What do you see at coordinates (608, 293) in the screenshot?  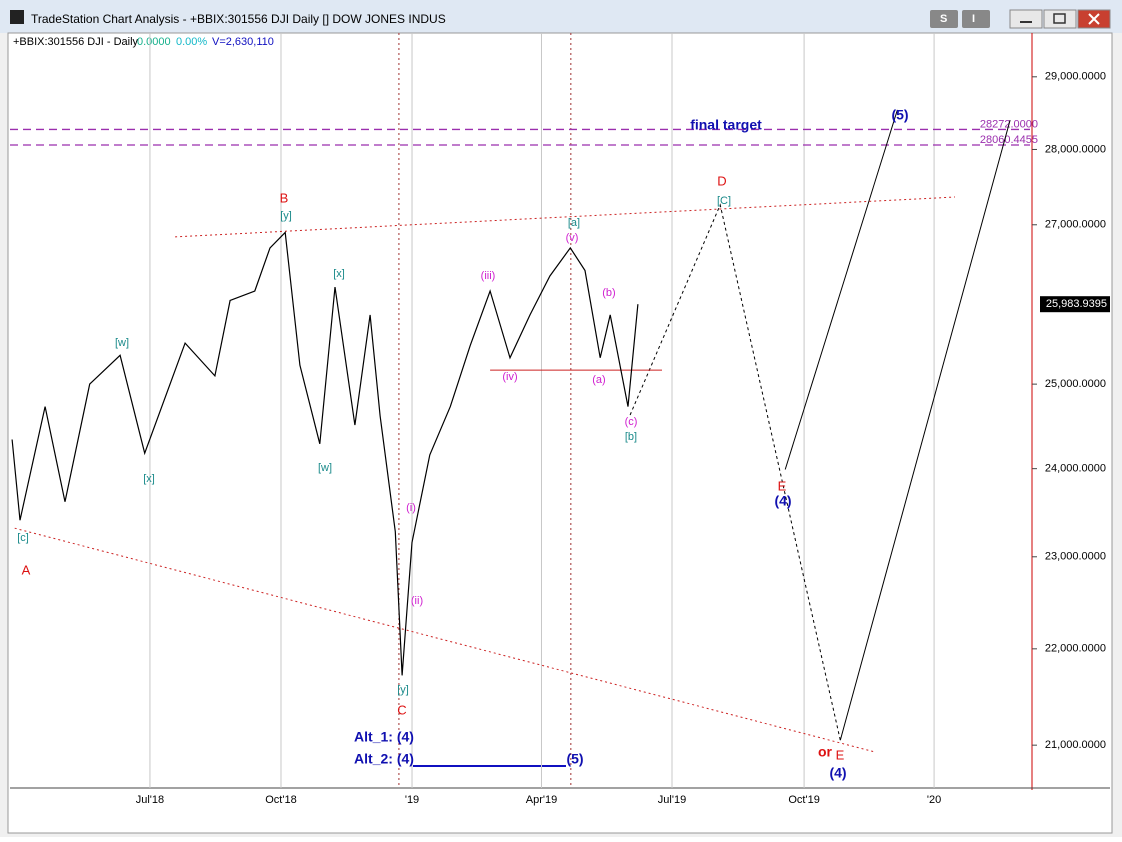 I see `wave-label: (b)` at bounding box center [608, 293].